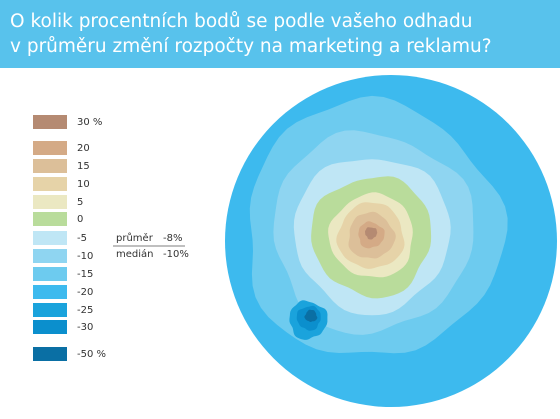 This screenshot has width=560, height=419. I want to click on legend-label: 15, so click(83, 166).